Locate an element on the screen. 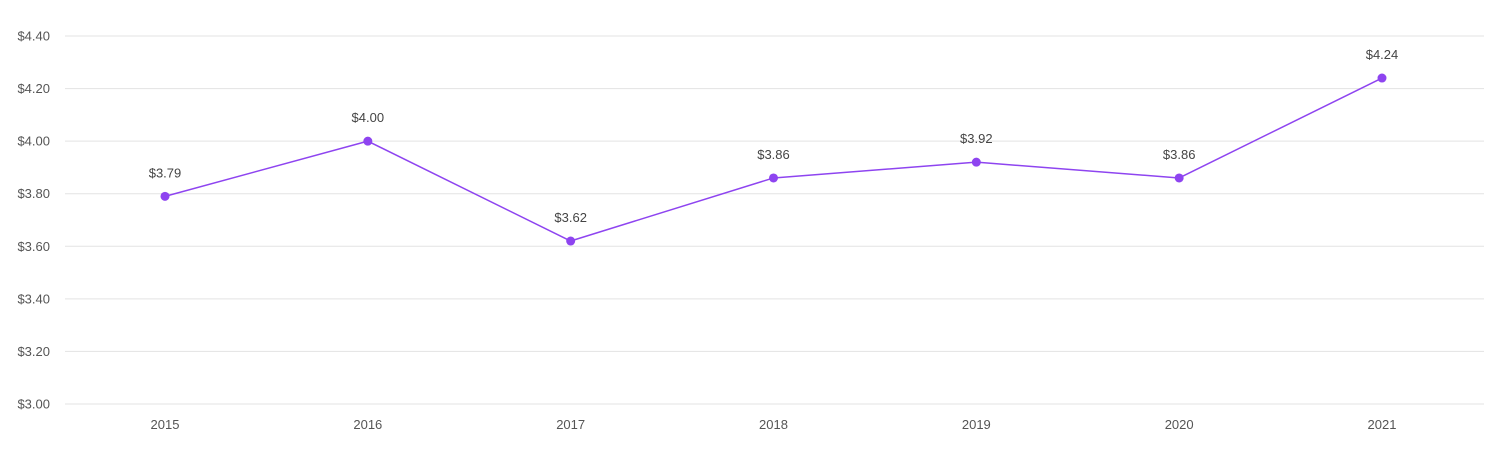  data-label: $4.00 is located at coordinates (368, 117).